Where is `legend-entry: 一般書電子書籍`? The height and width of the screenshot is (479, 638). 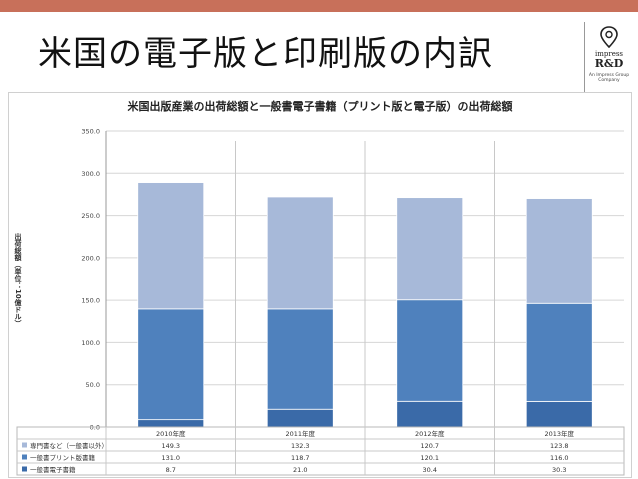 legend-entry: 一般書電子書籍 is located at coordinates (53, 469).